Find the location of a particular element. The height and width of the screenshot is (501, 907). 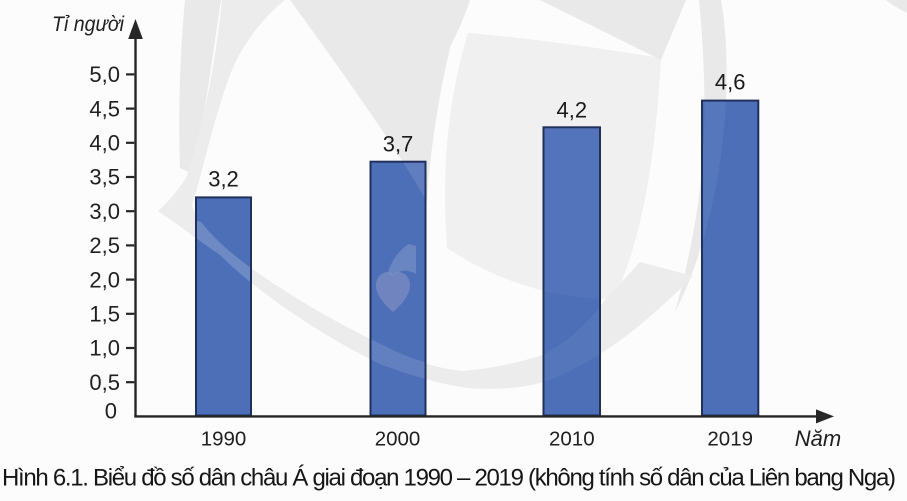

svg-text: 1,0 is located at coordinates (104, 348).